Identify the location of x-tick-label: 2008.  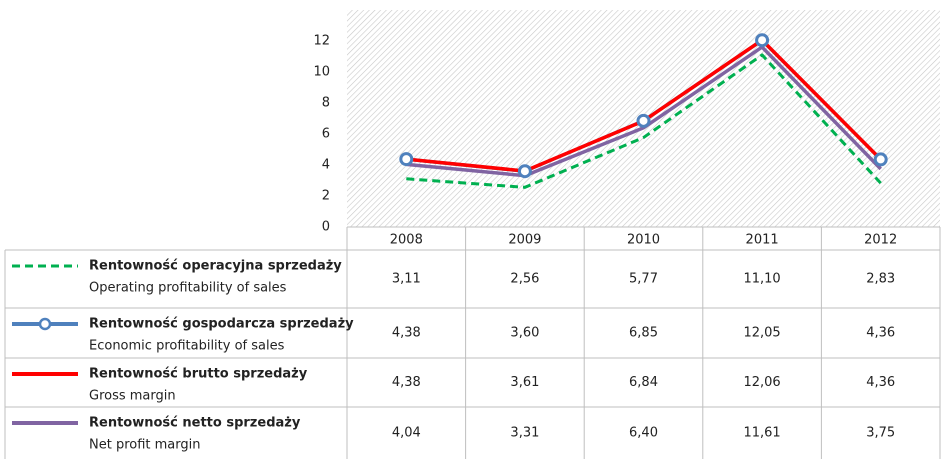
(406, 240).